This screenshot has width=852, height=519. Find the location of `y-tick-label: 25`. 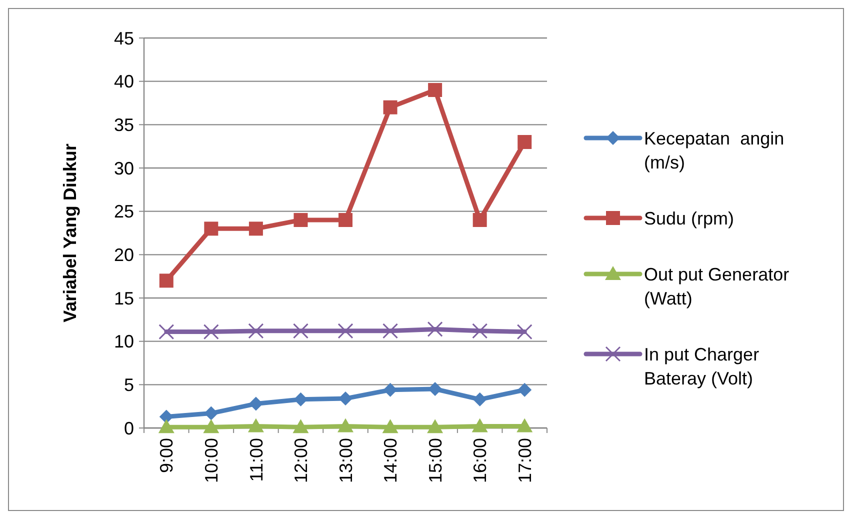

y-tick-label: 25 is located at coordinates (124, 212).